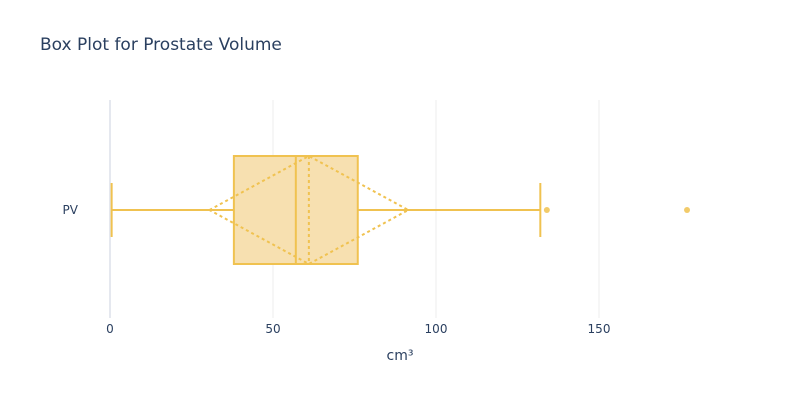 The image size is (800, 400). I want to click on y-category-label: PV, so click(71, 210).